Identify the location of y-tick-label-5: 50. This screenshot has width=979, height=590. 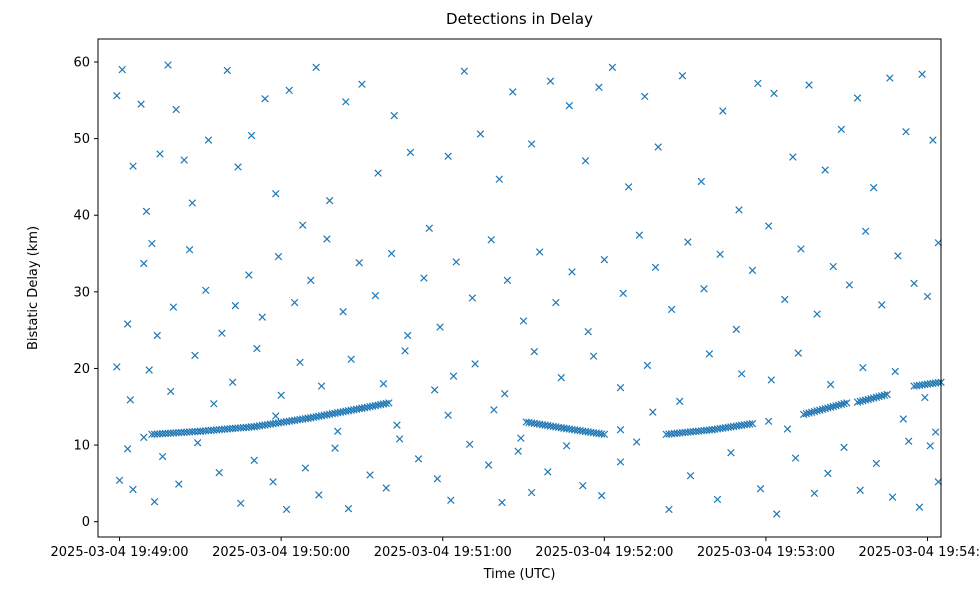
(81, 139).